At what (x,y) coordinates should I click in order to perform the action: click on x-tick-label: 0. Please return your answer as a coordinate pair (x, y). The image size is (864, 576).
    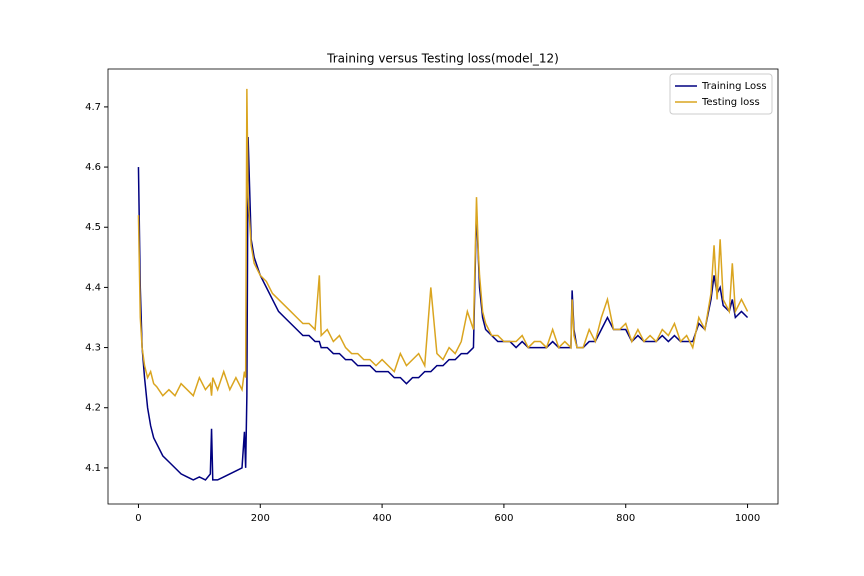
    Looking at the image, I should click on (138, 518).